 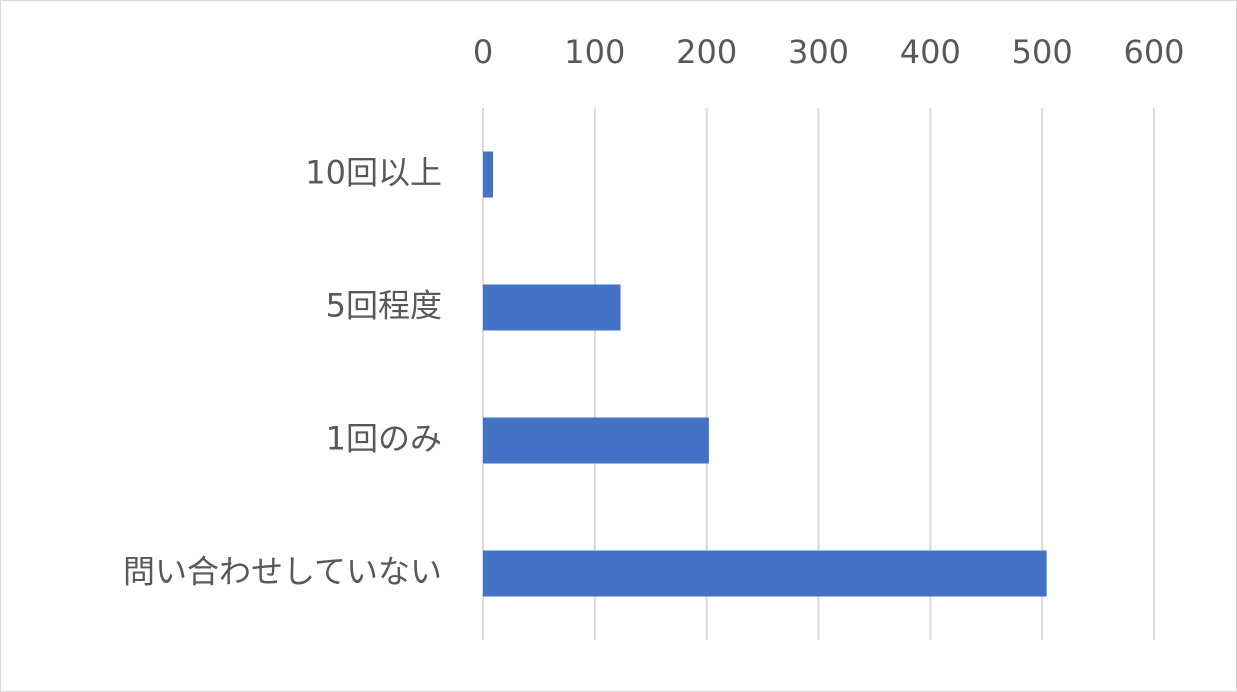 What do you see at coordinates (1042, 52) in the screenshot?
I see `x-tick-label: 500` at bounding box center [1042, 52].